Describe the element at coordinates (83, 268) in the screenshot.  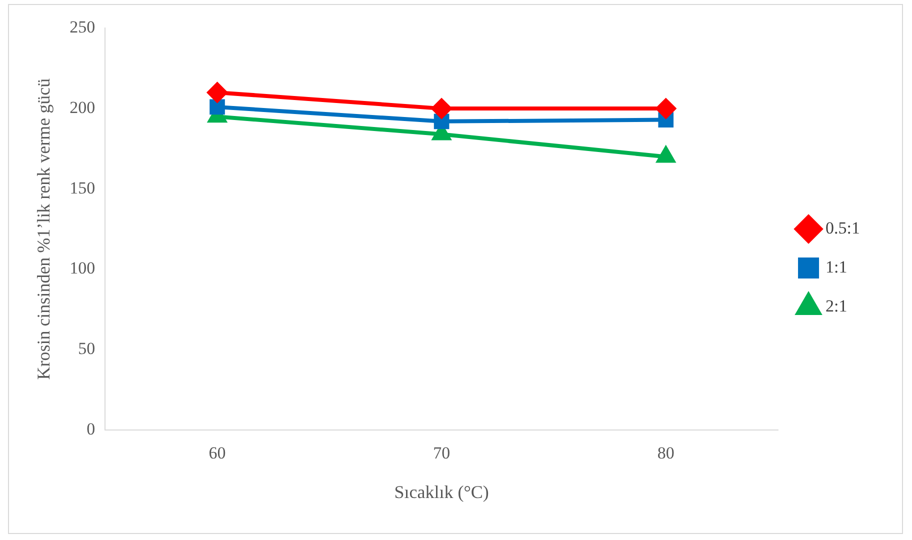
I see `y-tick-label: 100` at that location.